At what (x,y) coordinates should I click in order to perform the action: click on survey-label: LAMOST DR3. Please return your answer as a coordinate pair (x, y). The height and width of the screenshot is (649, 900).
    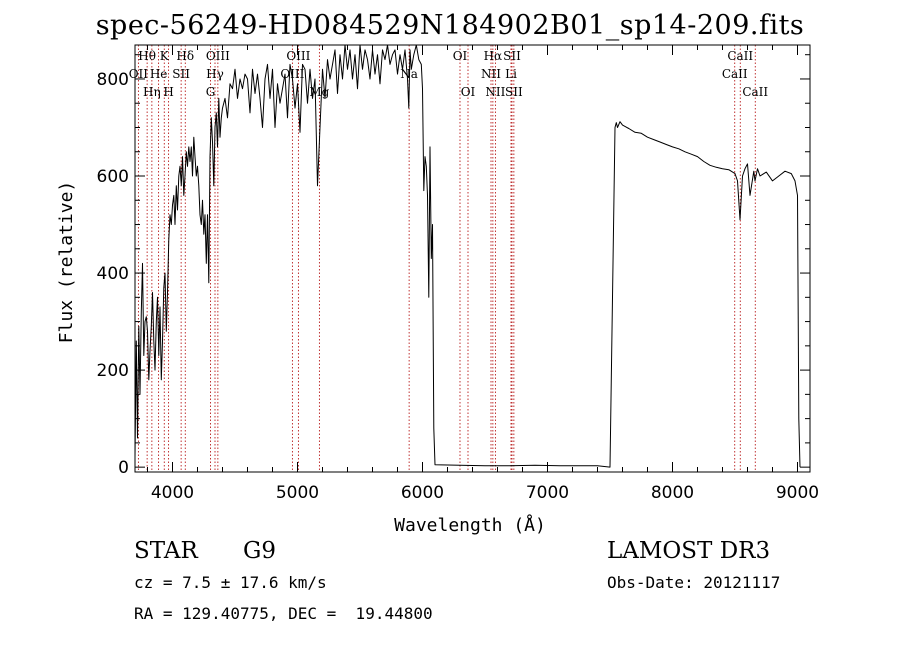
    Looking at the image, I should click on (689, 551).